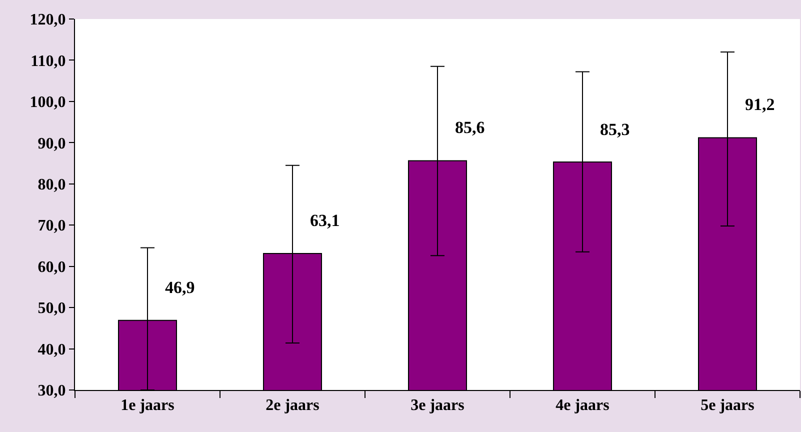 The image size is (801, 432). I want to click on x-tick-label: 2e jaars, so click(293, 405).